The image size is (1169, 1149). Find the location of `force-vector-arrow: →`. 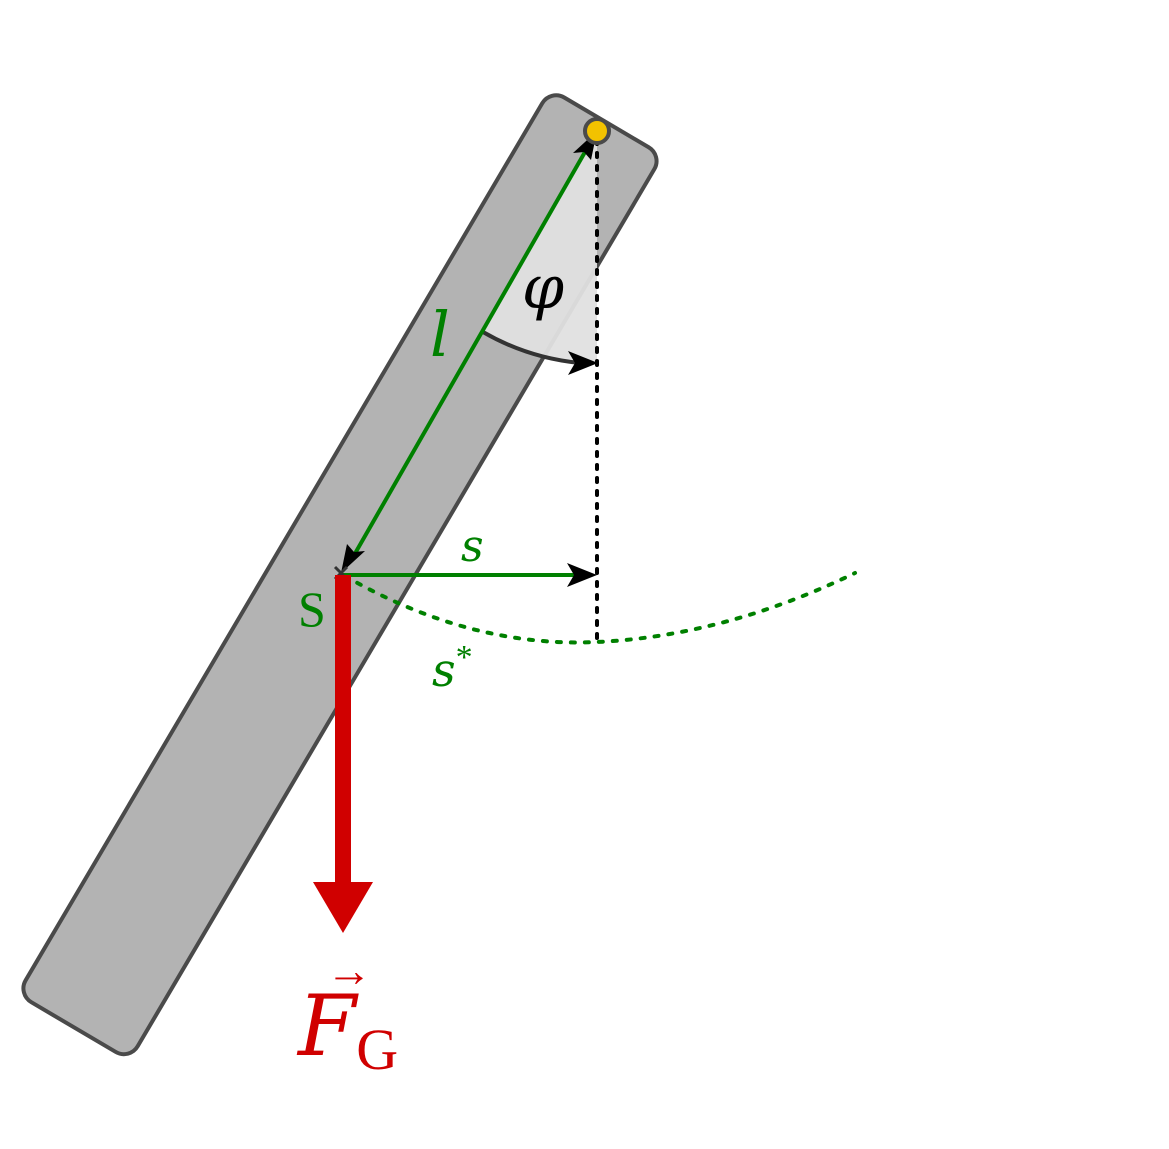

force-vector-arrow: → is located at coordinates (349, 970).